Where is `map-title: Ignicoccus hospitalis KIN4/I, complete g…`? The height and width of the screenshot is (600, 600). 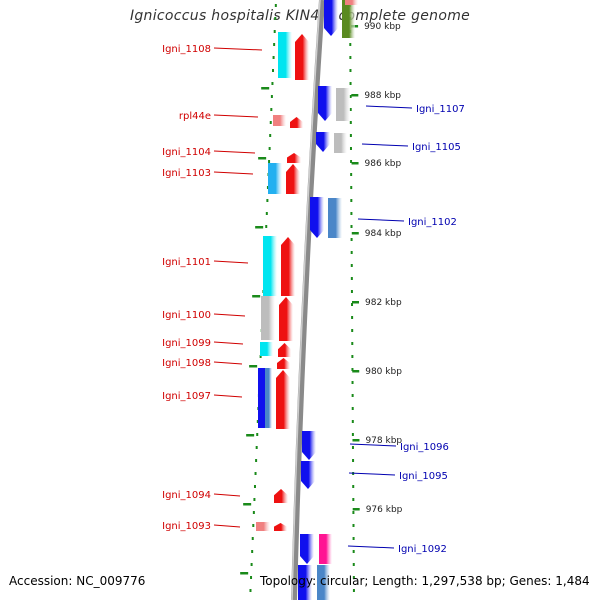
map-title: Ignicoccus hospitalis KIN4/I, complete g… is located at coordinates (300, 16).